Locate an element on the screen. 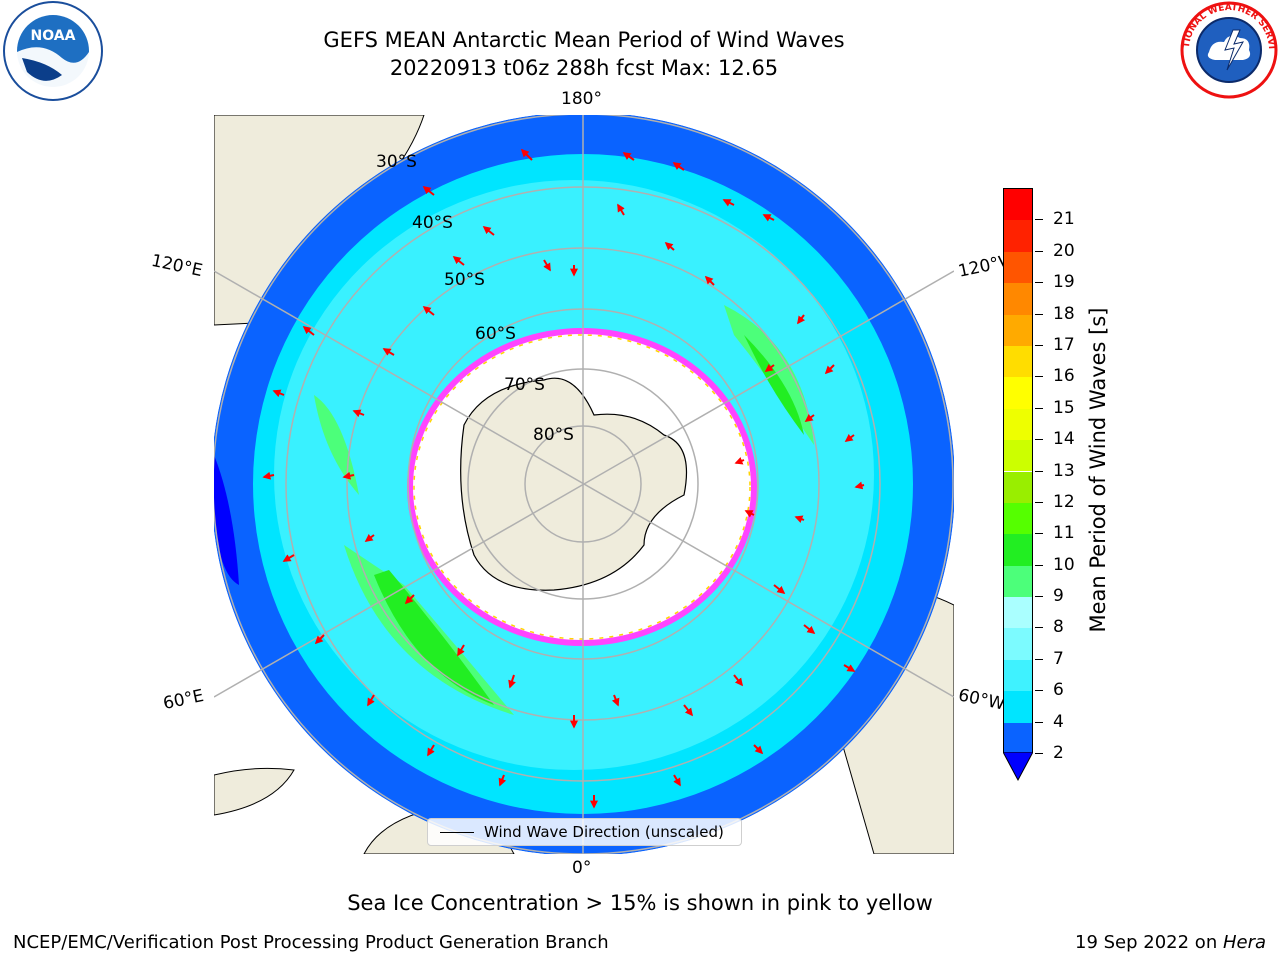 The width and height of the screenshot is (1280, 960). colorbar-tick-label: 2 is located at coordinates (1058, 753).